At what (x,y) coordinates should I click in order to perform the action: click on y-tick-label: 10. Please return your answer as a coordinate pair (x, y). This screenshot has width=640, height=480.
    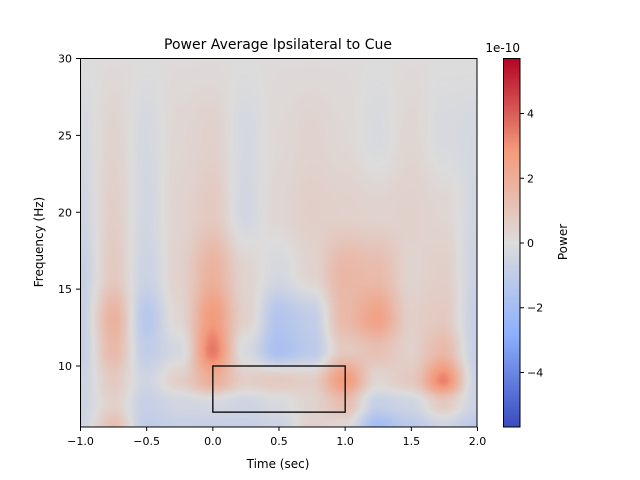
    Looking at the image, I should click on (65, 366).